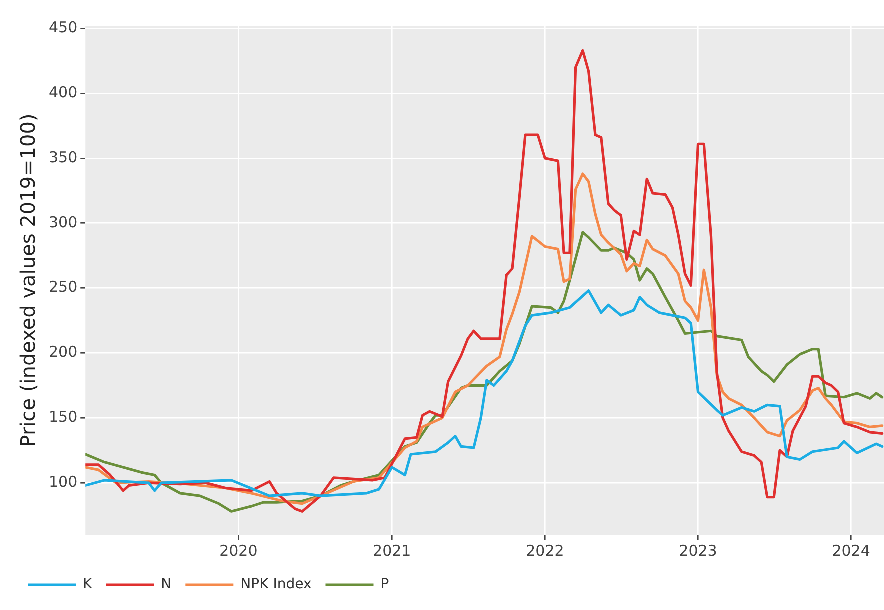 This screenshot has width=884, height=610. What do you see at coordinates (63, 92) in the screenshot?
I see `y-tick-label: 400` at bounding box center [63, 92].